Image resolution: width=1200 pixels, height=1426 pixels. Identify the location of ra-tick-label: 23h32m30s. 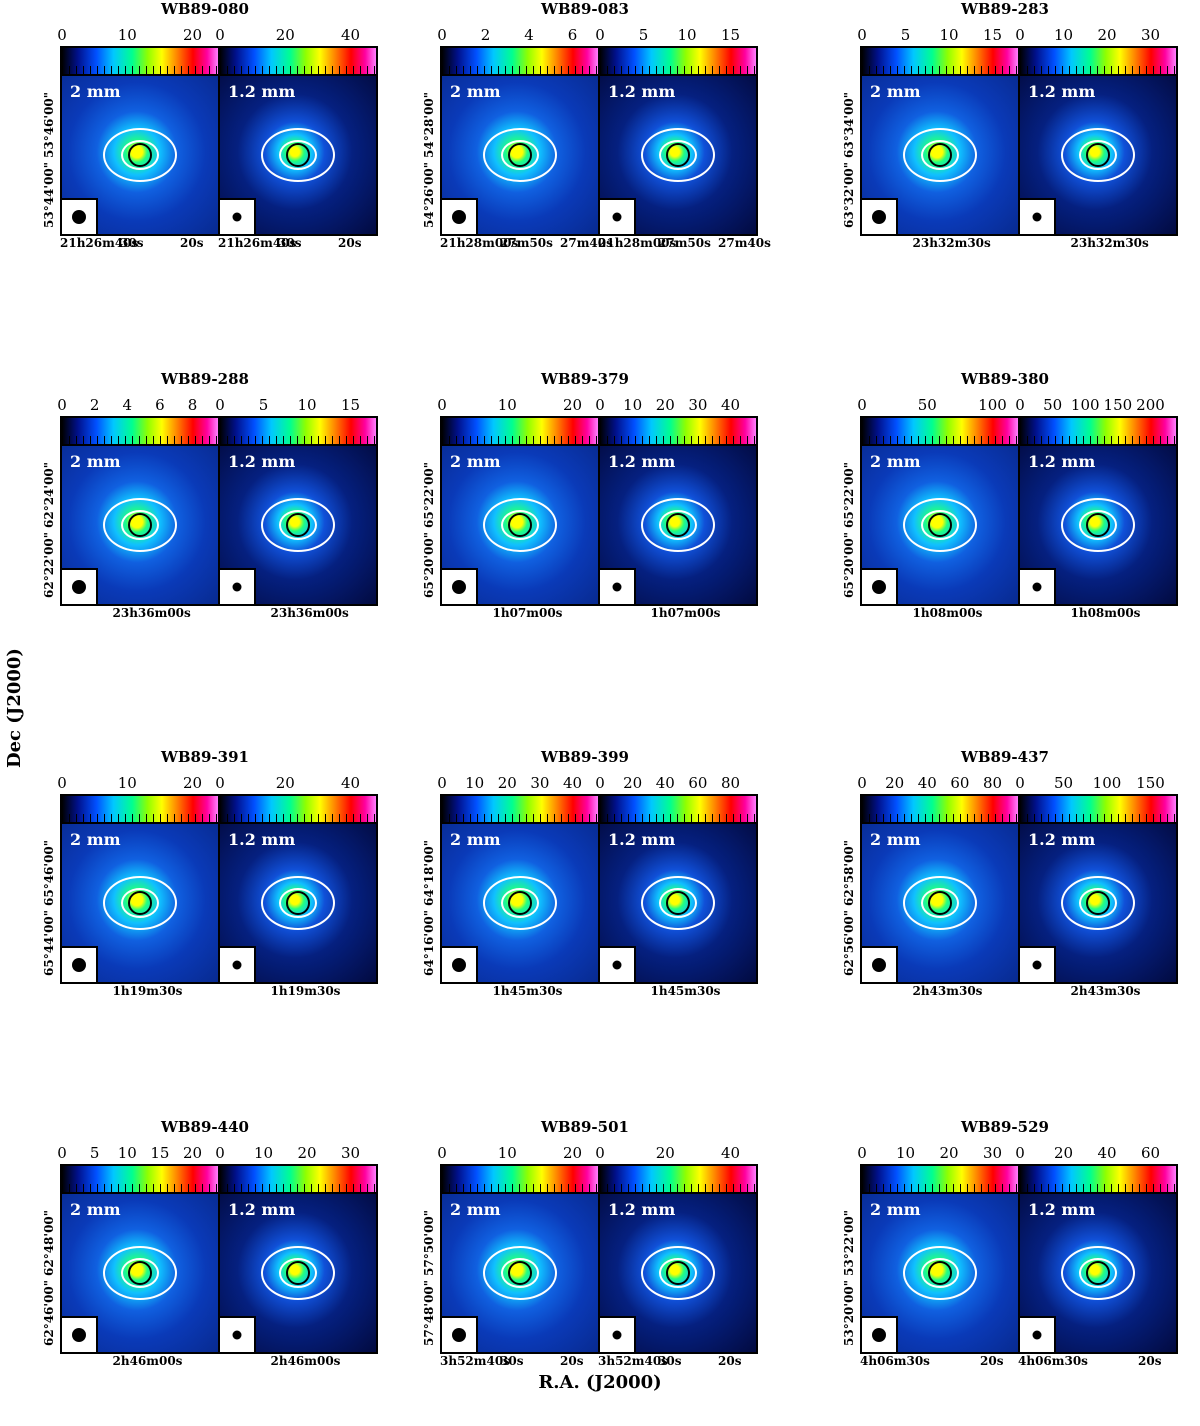
(1109, 243).